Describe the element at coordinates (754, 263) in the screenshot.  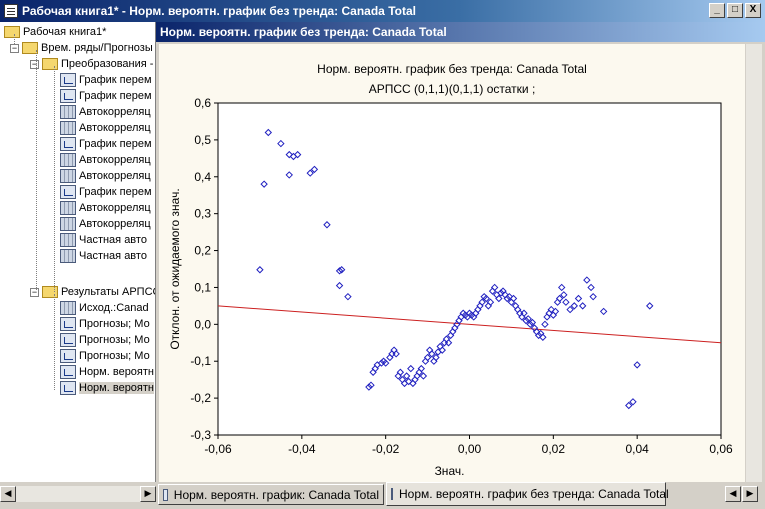
I see `vertical-scrollbar` at that location.